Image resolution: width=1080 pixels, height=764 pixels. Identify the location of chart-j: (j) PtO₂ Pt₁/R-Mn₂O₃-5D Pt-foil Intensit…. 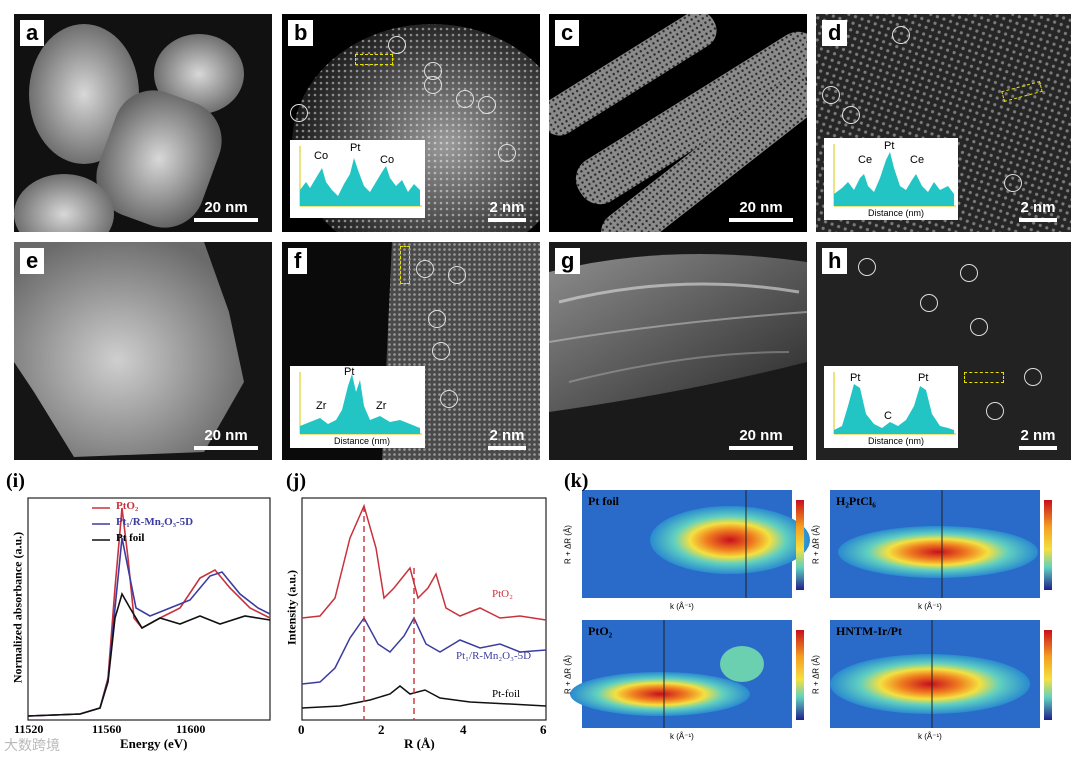
(416, 613).